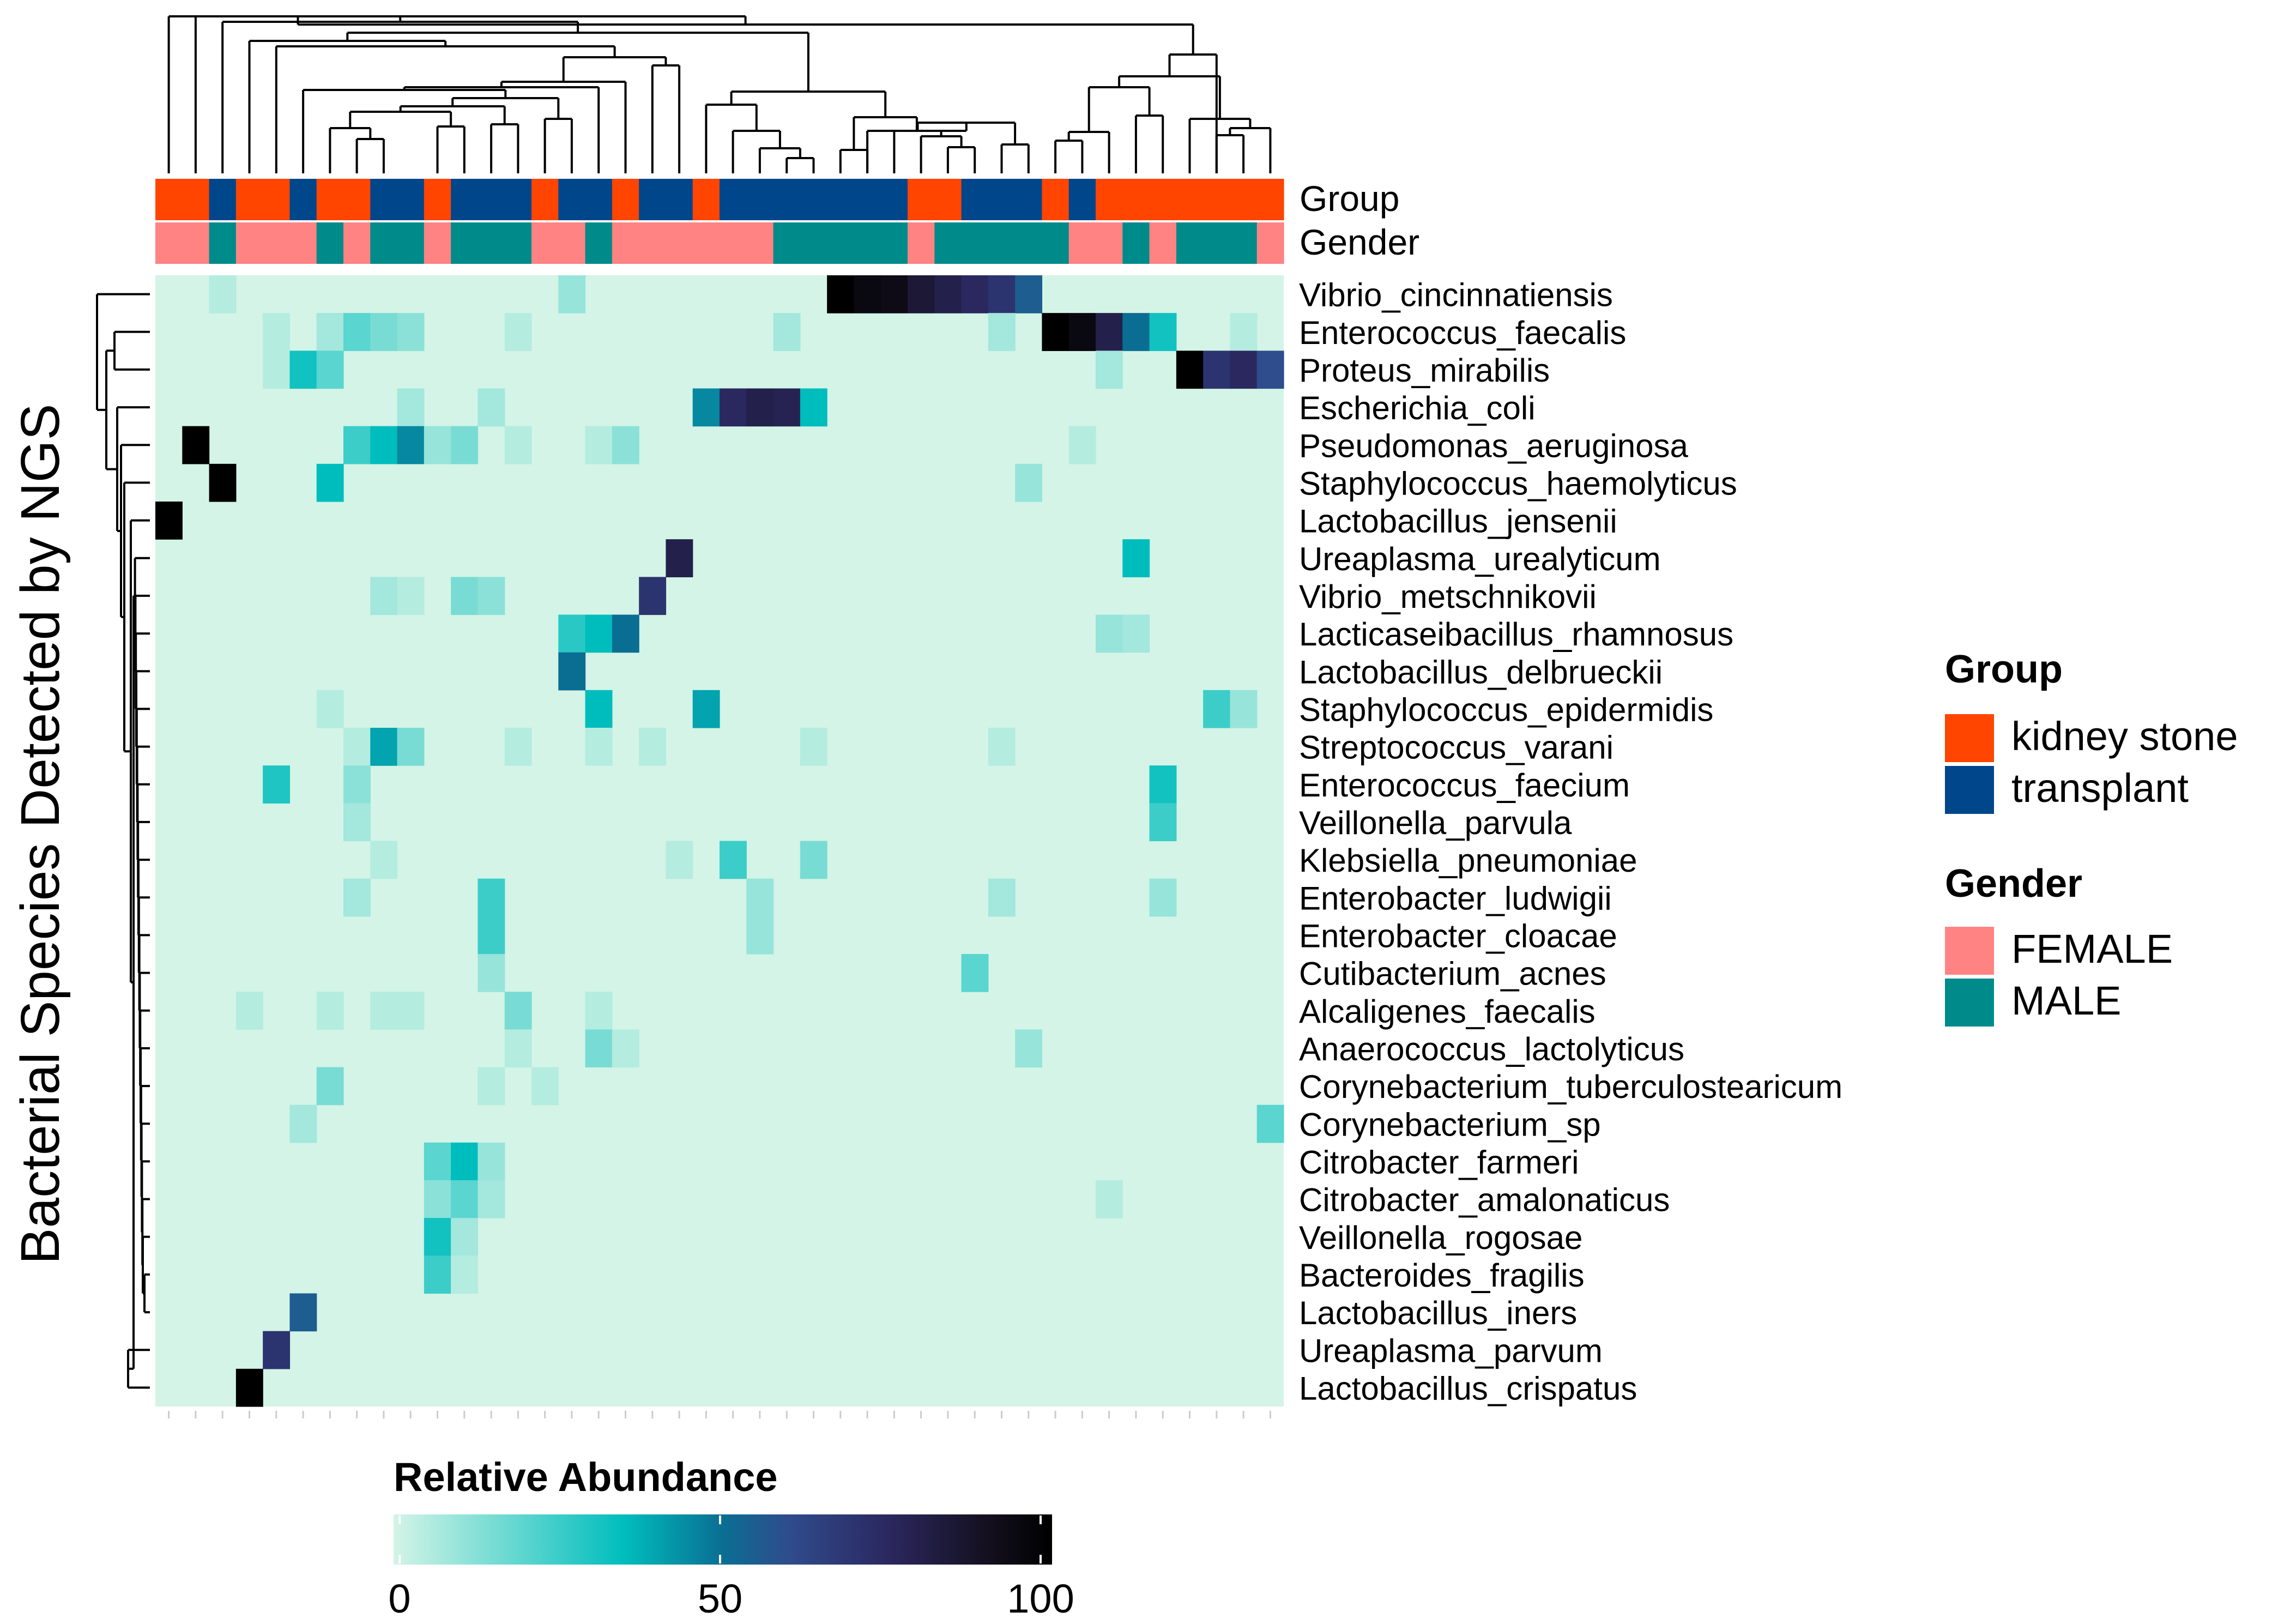 The height and width of the screenshot is (1624, 2272). What do you see at coordinates (399, 1598) in the screenshot?
I see `colorbar-tick-label: 0` at bounding box center [399, 1598].